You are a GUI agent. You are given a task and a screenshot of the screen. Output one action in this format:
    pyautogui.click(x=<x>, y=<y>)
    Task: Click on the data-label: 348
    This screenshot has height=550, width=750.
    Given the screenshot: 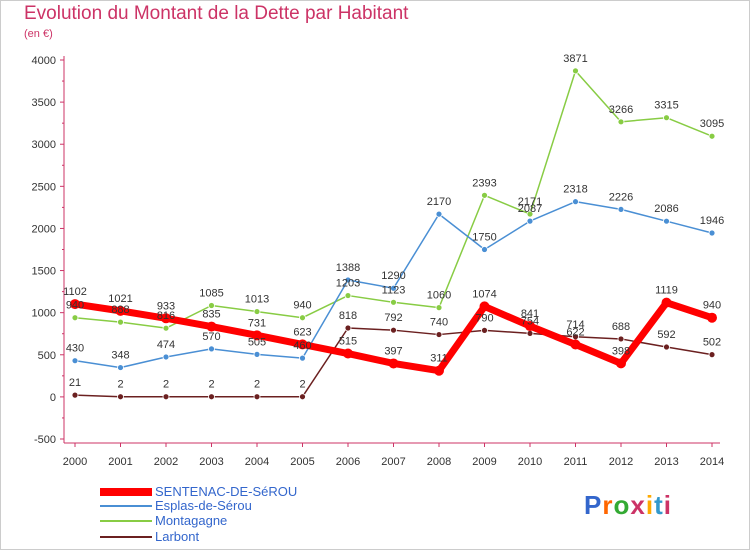 What is the action you would take?
    pyautogui.click(x=120, y=356)
    